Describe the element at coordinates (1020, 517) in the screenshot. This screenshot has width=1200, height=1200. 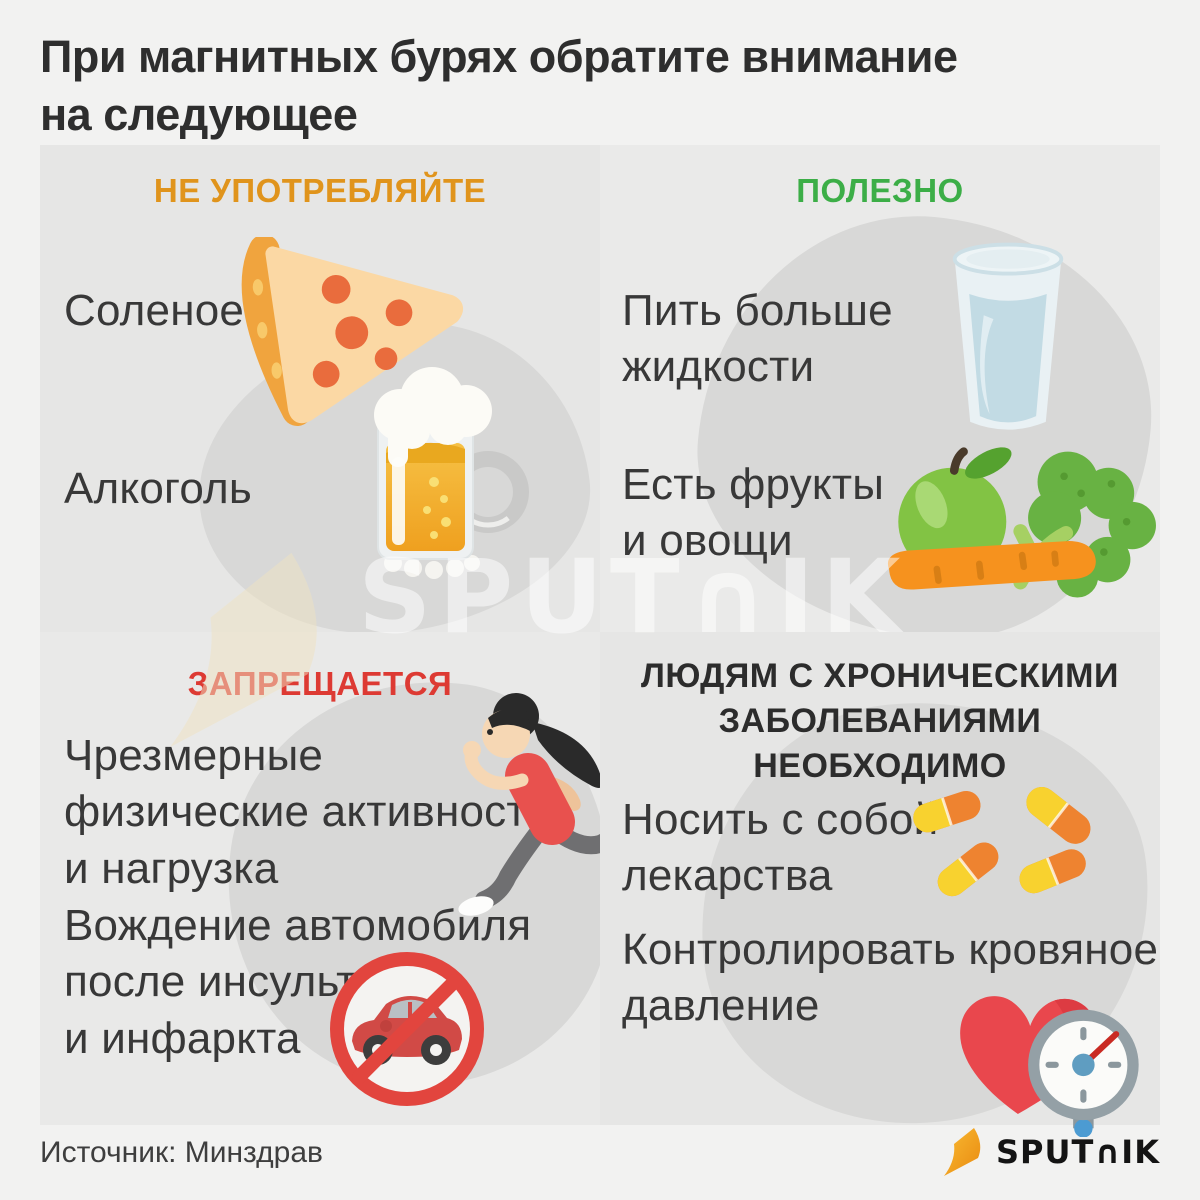
I see `fruits-vegetables-icon` at that location.